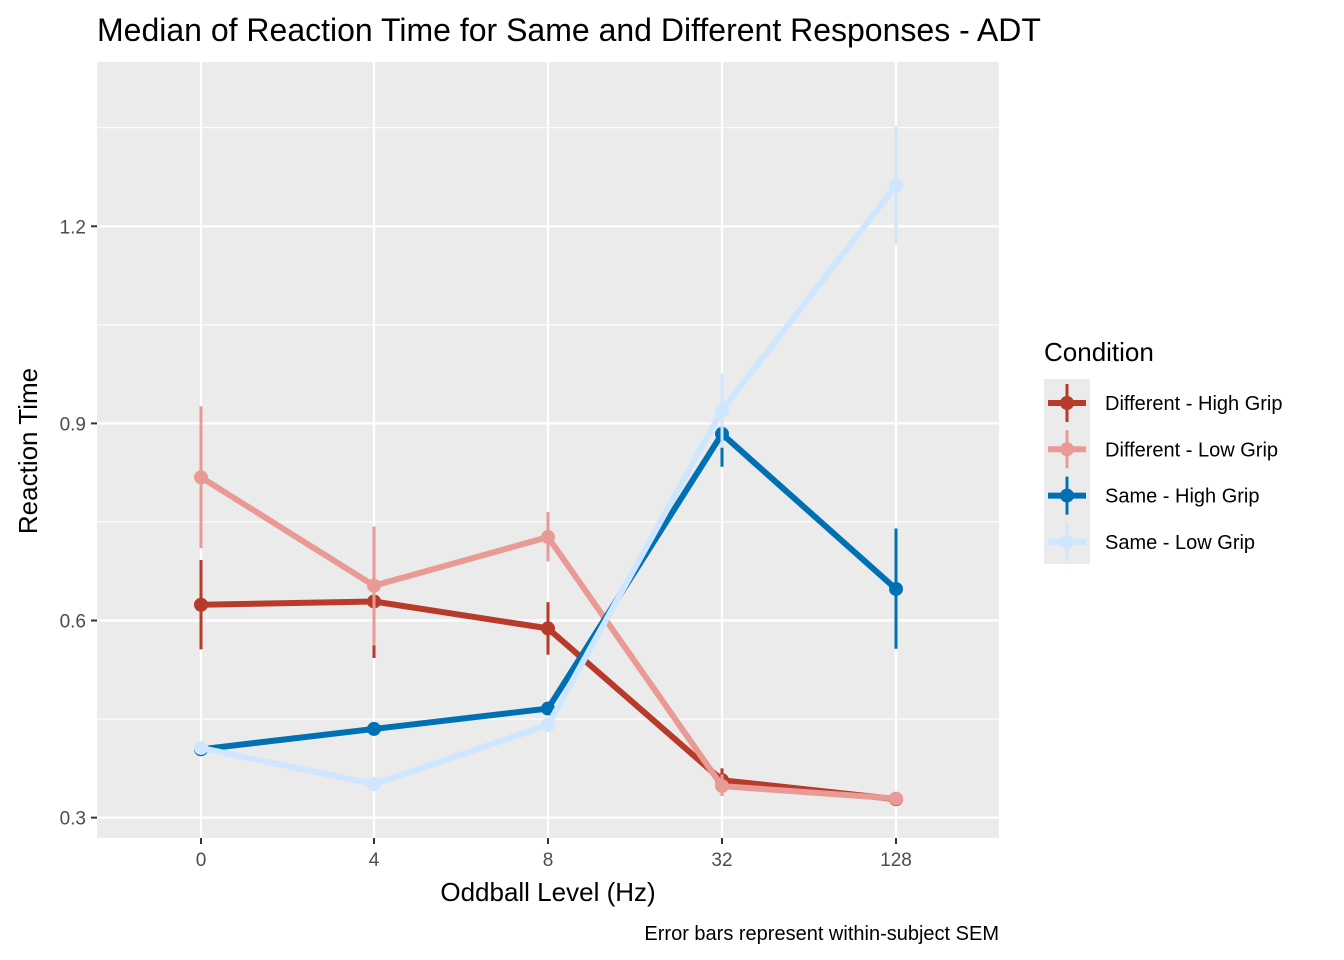 The height and width of the screenshot is (960, 1344). What do you see at coordinates (374, 860) in the screenshot?
I see `x-tick-label: 4` at bounding box center [374, 860].